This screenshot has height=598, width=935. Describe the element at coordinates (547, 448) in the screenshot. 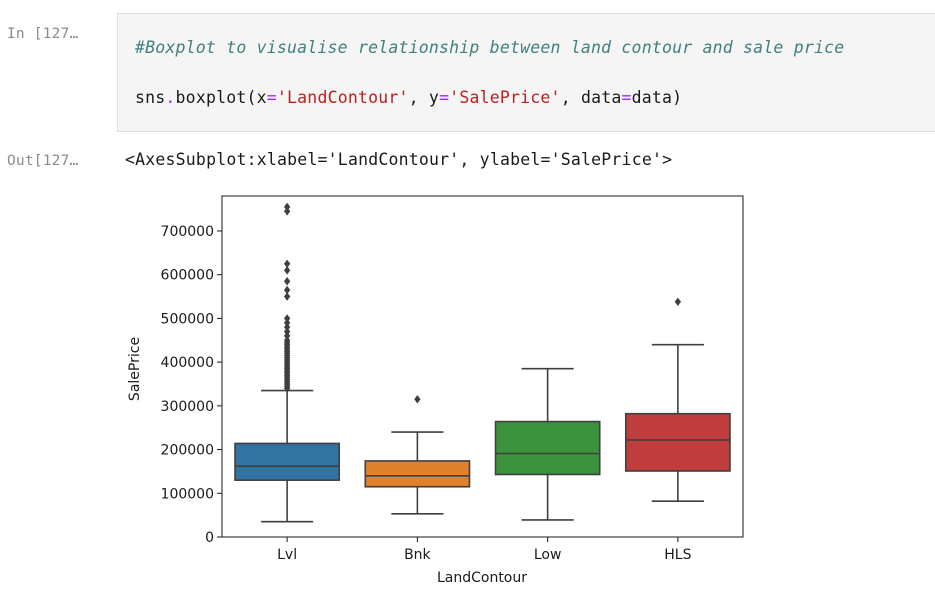

I see `box-low` at that location.